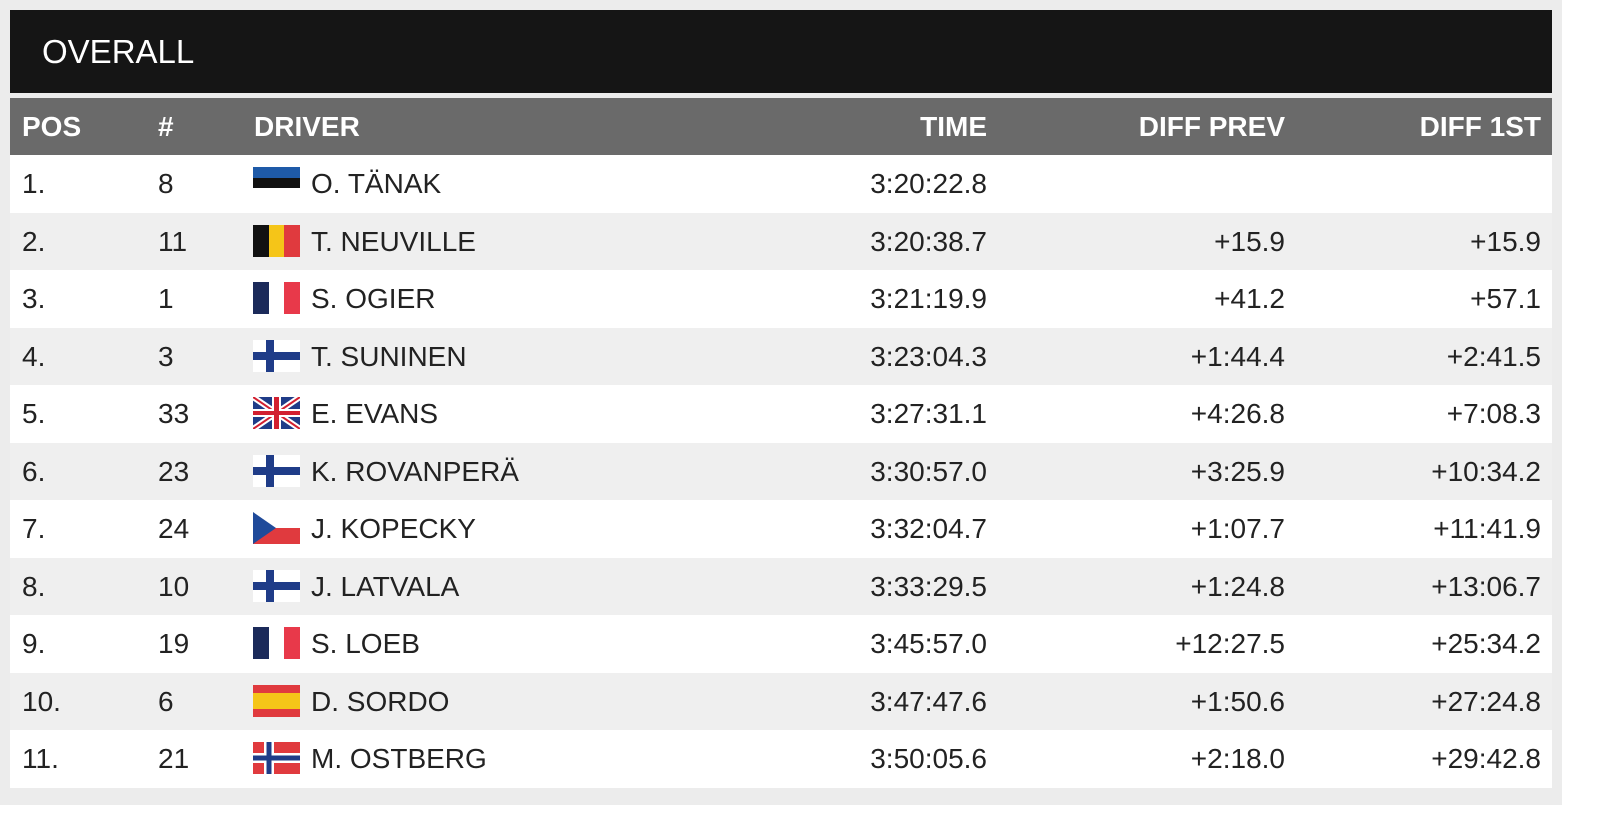  Describe the element at coordinates (1230, 643) in the screenshot. I see `diff-prev-cell: +12:27.5` at that location.